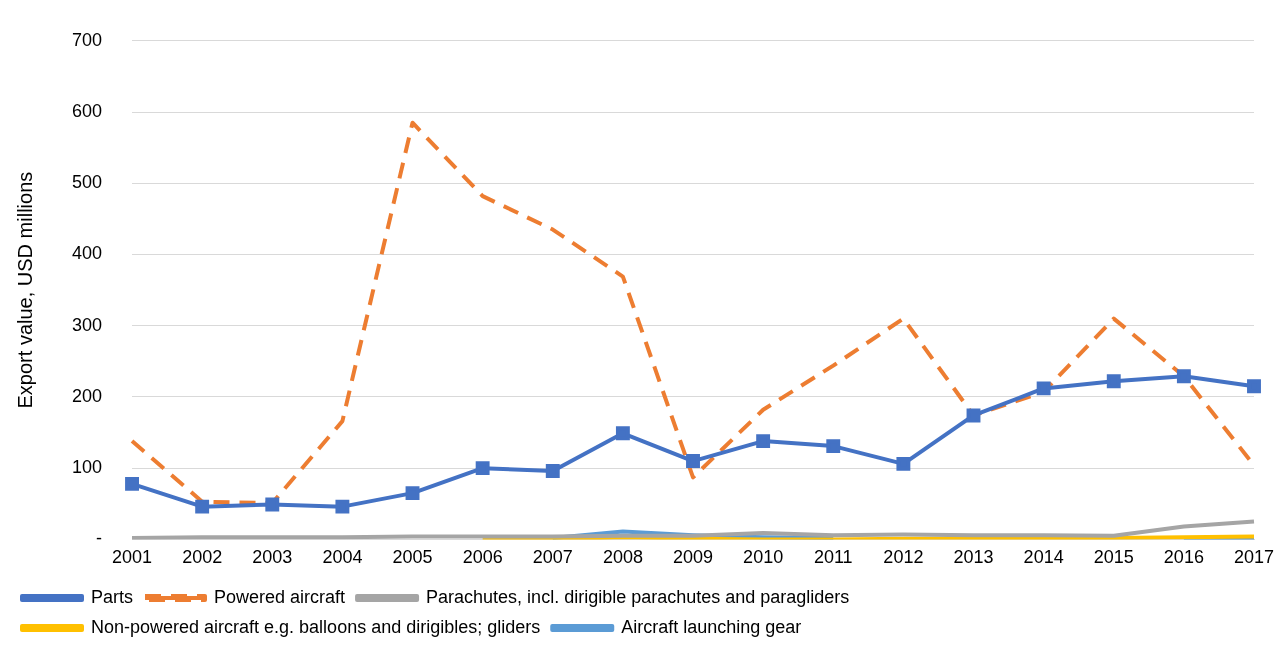  What do you see at coordinates (622, 557) in the screenshot?
I see `x-tick-label: 2008` at bounding box center [622, 557].